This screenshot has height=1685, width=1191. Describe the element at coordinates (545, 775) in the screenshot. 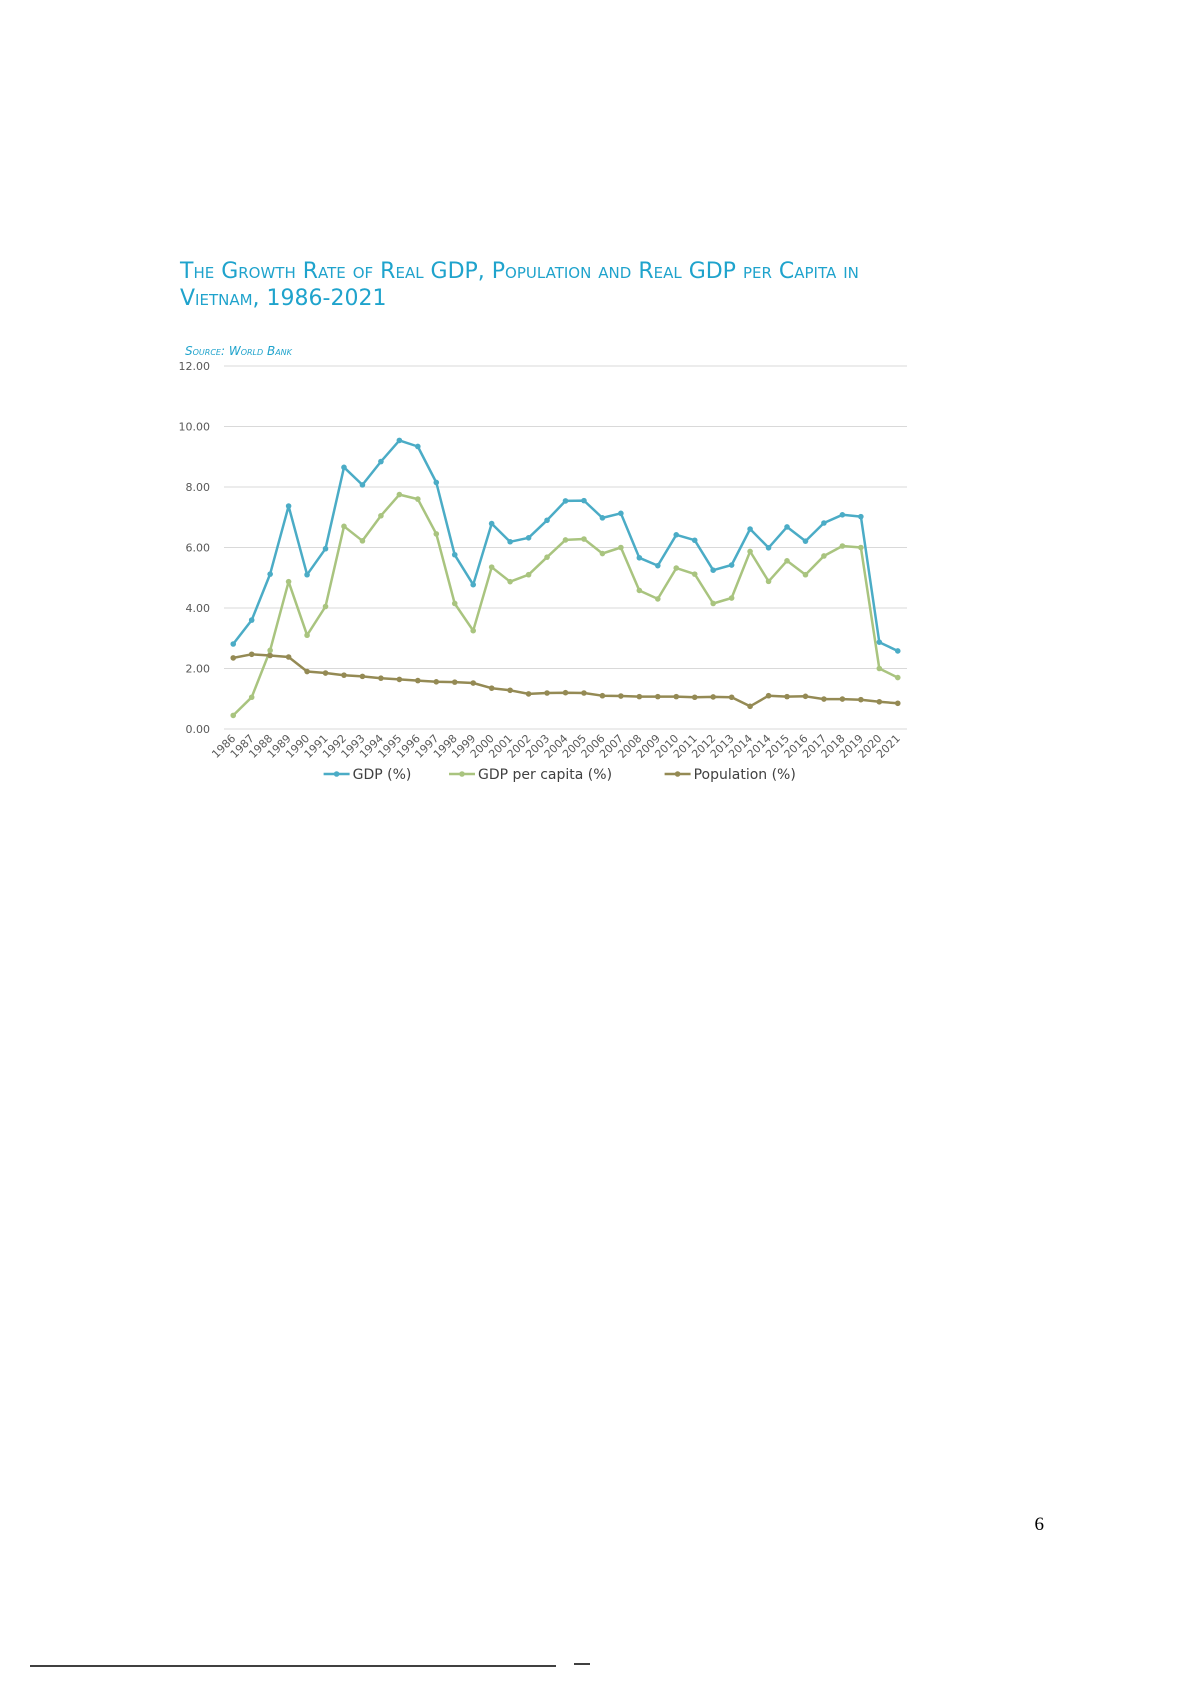

I see `legend-label: GDP per capita (%)` at that location.